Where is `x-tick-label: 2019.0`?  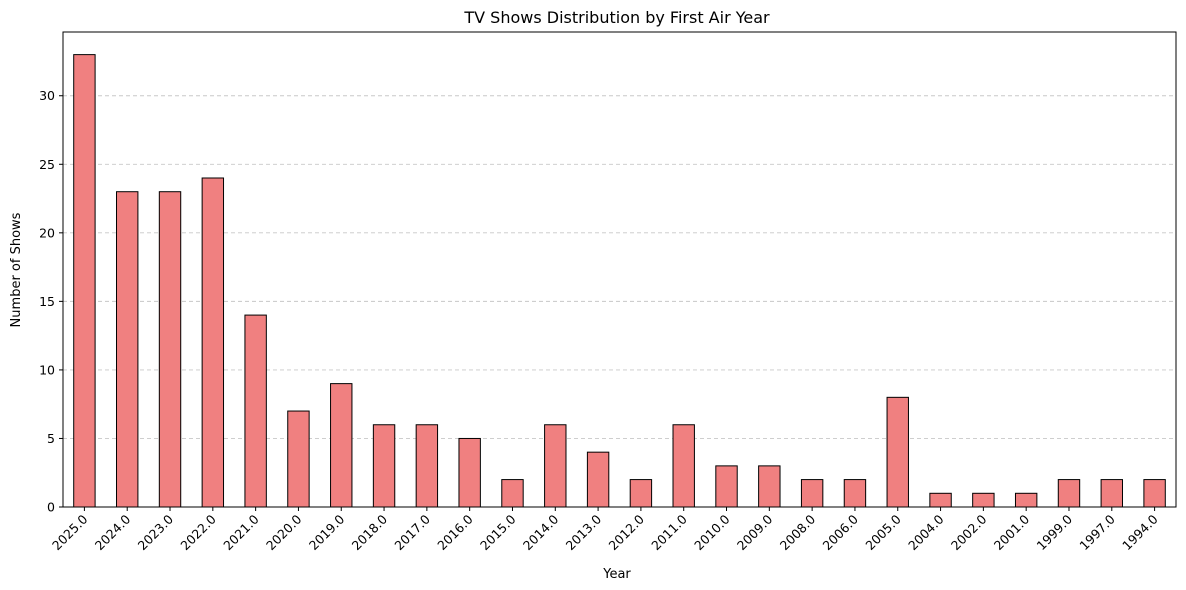 x-tick-label: 2019.0 is located at coordinates (327, 532).